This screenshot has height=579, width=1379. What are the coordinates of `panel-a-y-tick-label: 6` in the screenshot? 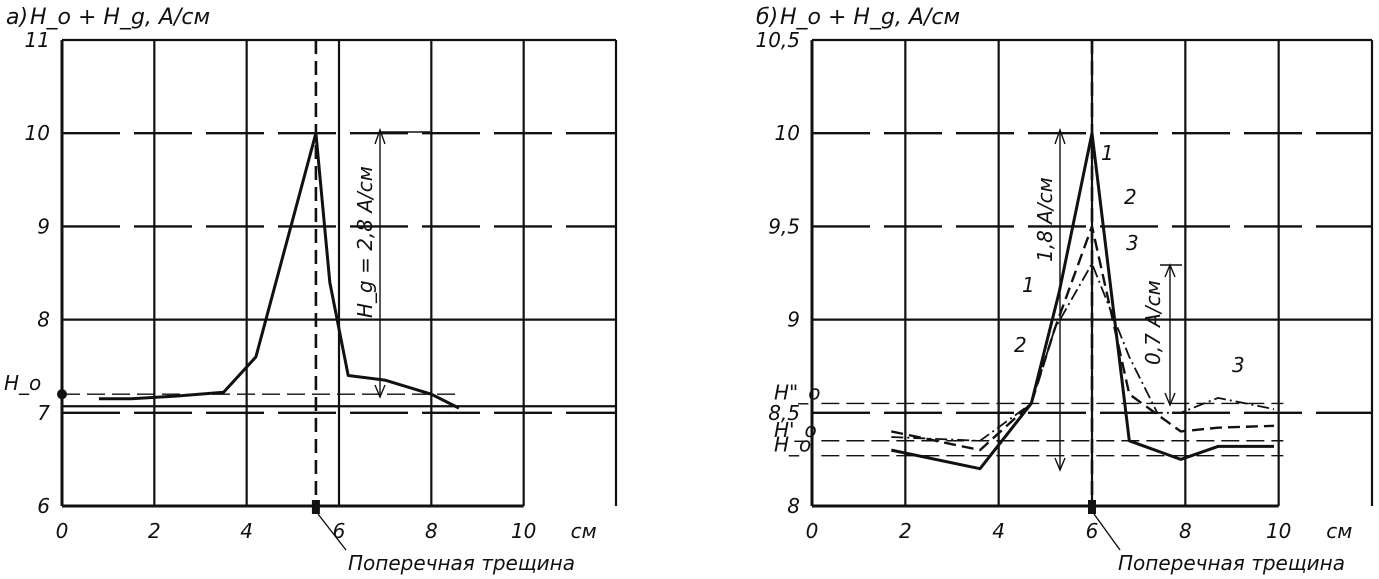 It's located at (43, 506).